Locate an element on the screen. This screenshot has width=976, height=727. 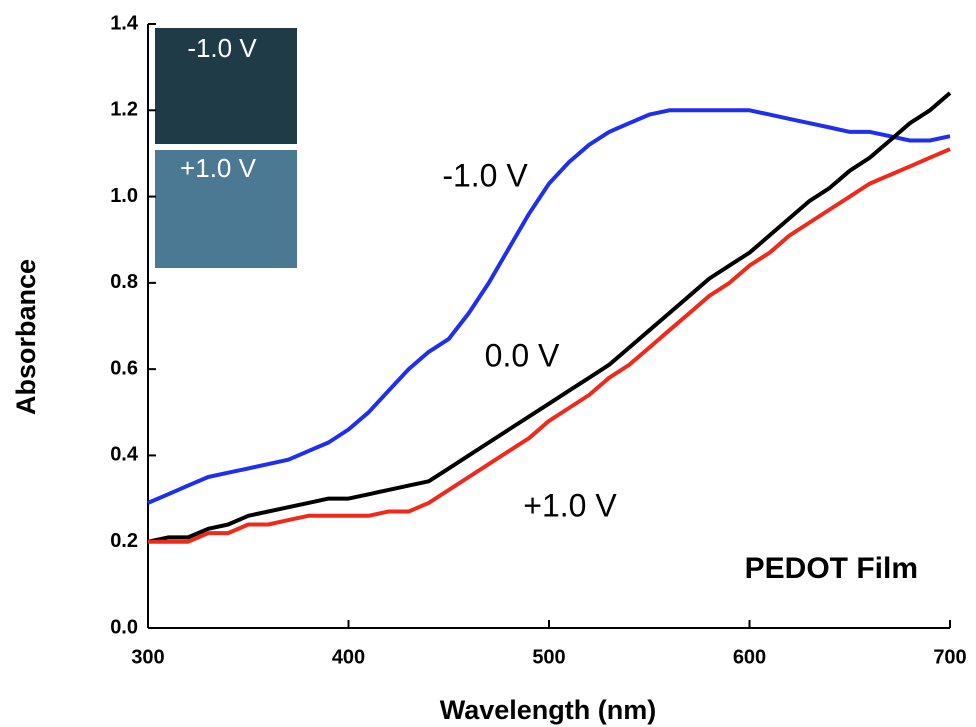
annotation: PEDOT Film is located at coordinates (831, 568).